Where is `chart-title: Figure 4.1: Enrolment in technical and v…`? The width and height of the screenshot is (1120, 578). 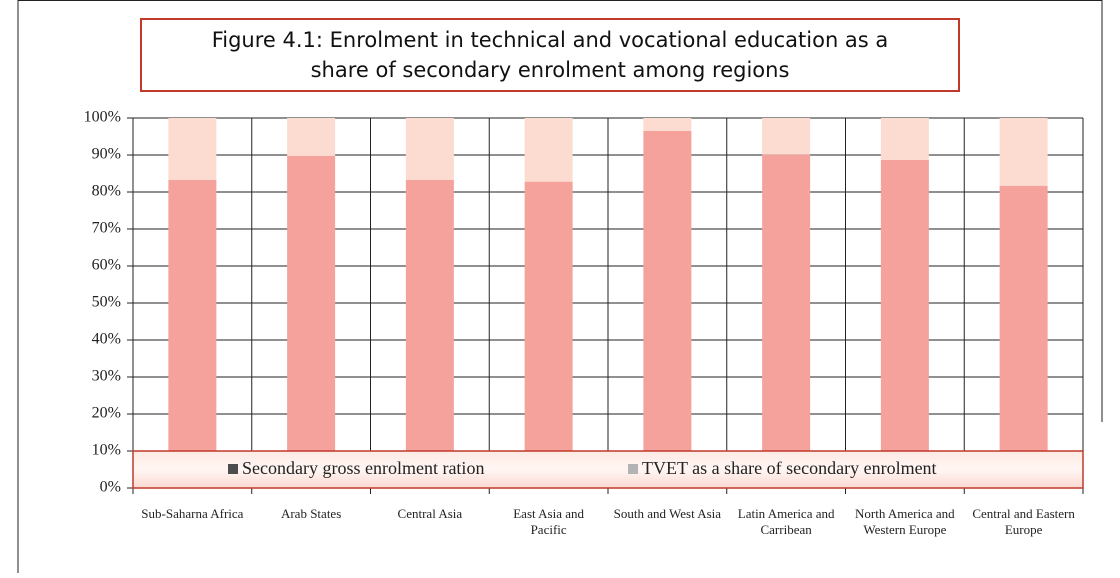 chart-title: Figure 4.1: Enrolment in technical and v… is located at coordinates (550, 55).